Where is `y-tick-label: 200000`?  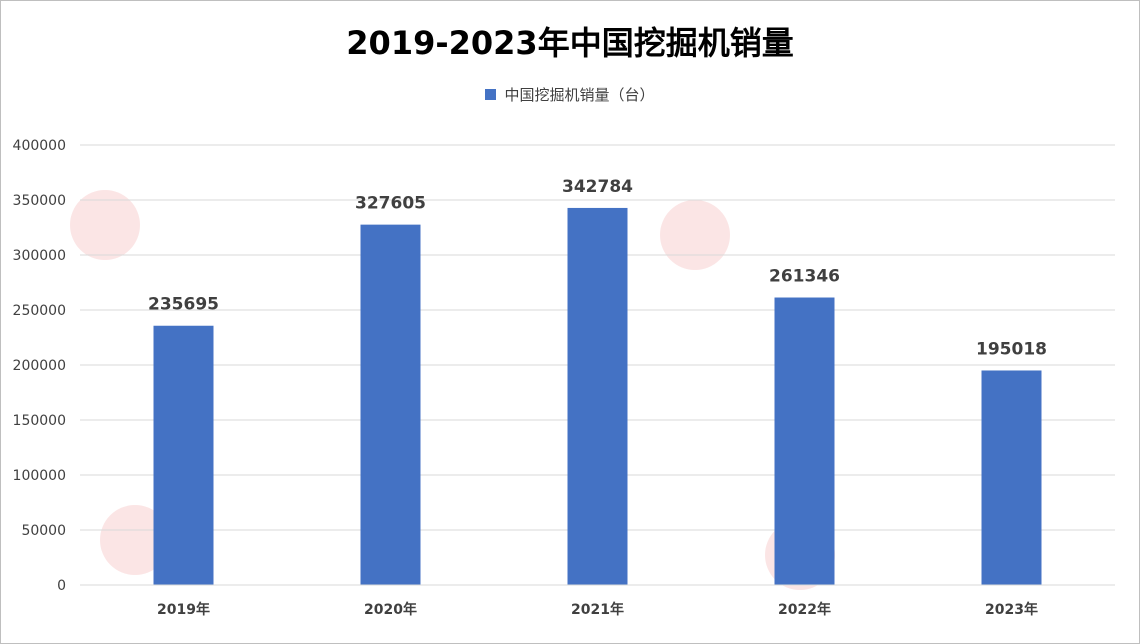 y-tick-label: 200000 is located at coordinates (39, 366).